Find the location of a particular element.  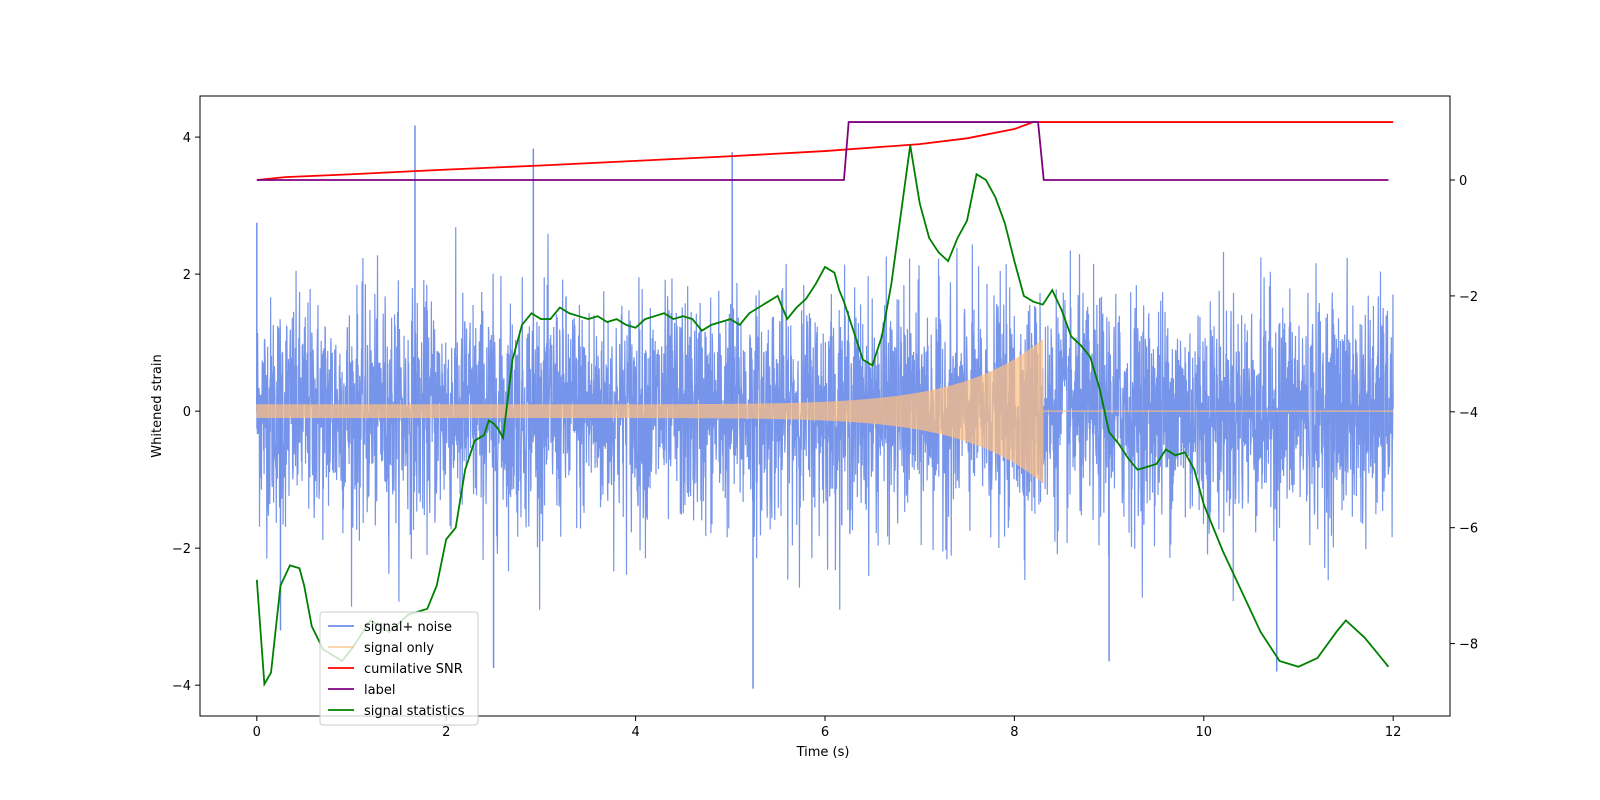

x-tick-label: 8 is located at coordinates (1014, 732).